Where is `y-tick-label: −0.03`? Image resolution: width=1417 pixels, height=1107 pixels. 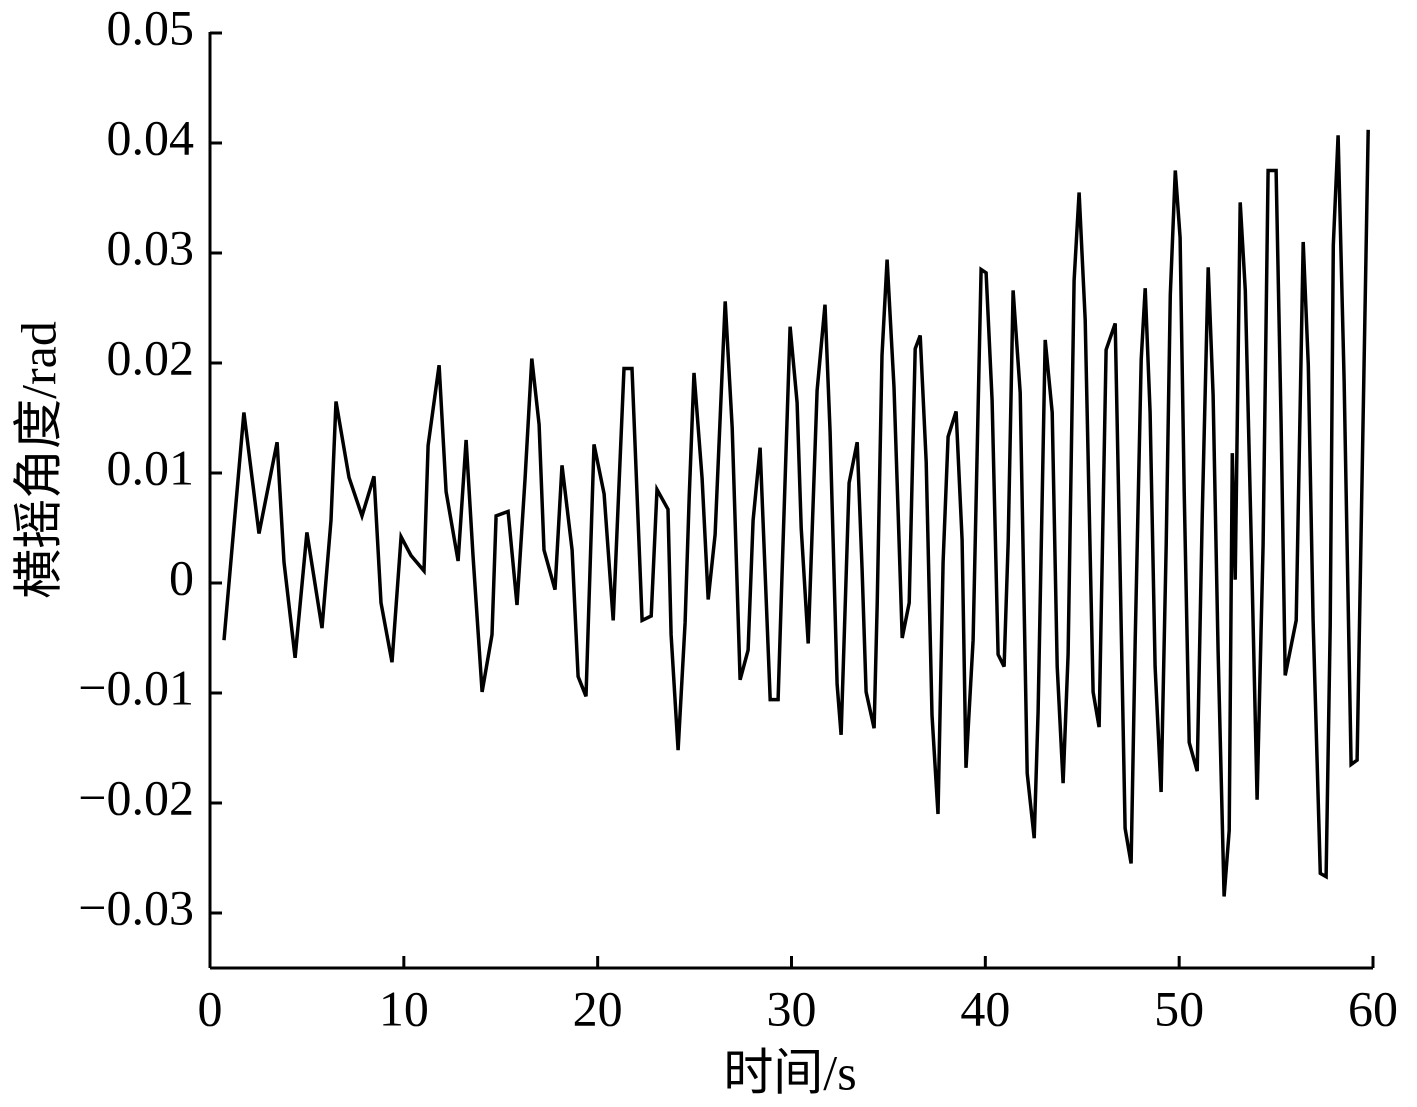 y-tick-label: −0.03 is located at coordinates (136, 907).